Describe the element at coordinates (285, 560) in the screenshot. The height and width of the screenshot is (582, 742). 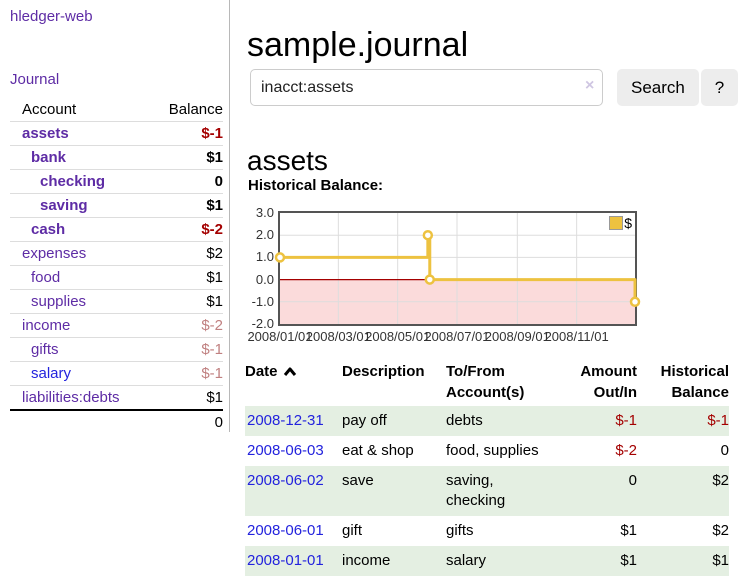
I see `transaction-date-link: 2008-01-01` at that location.